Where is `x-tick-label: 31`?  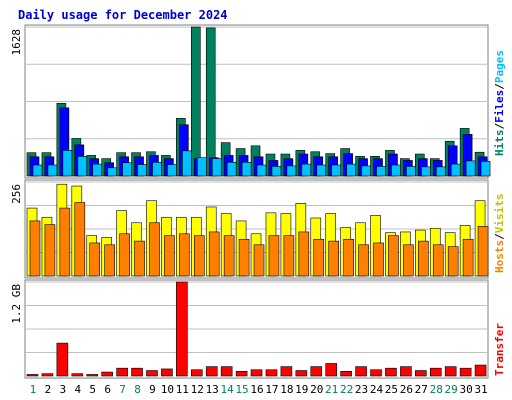
x-tick-label: 31 is located at coordinates (480, 389).